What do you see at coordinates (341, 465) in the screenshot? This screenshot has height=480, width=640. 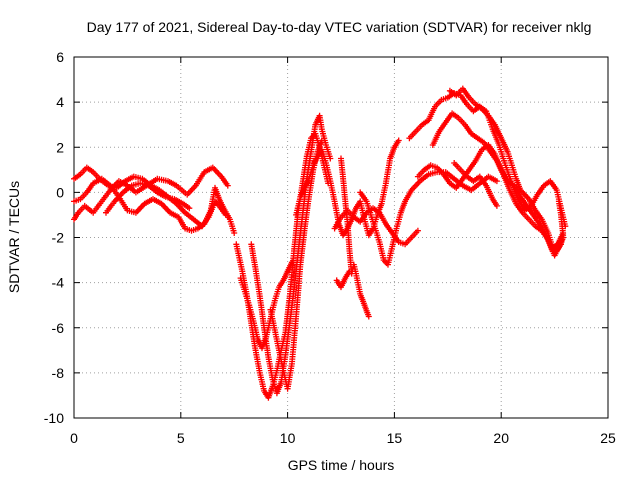 I see `x-axis-label: GPS time / hours` at bounding box center [341, 465].